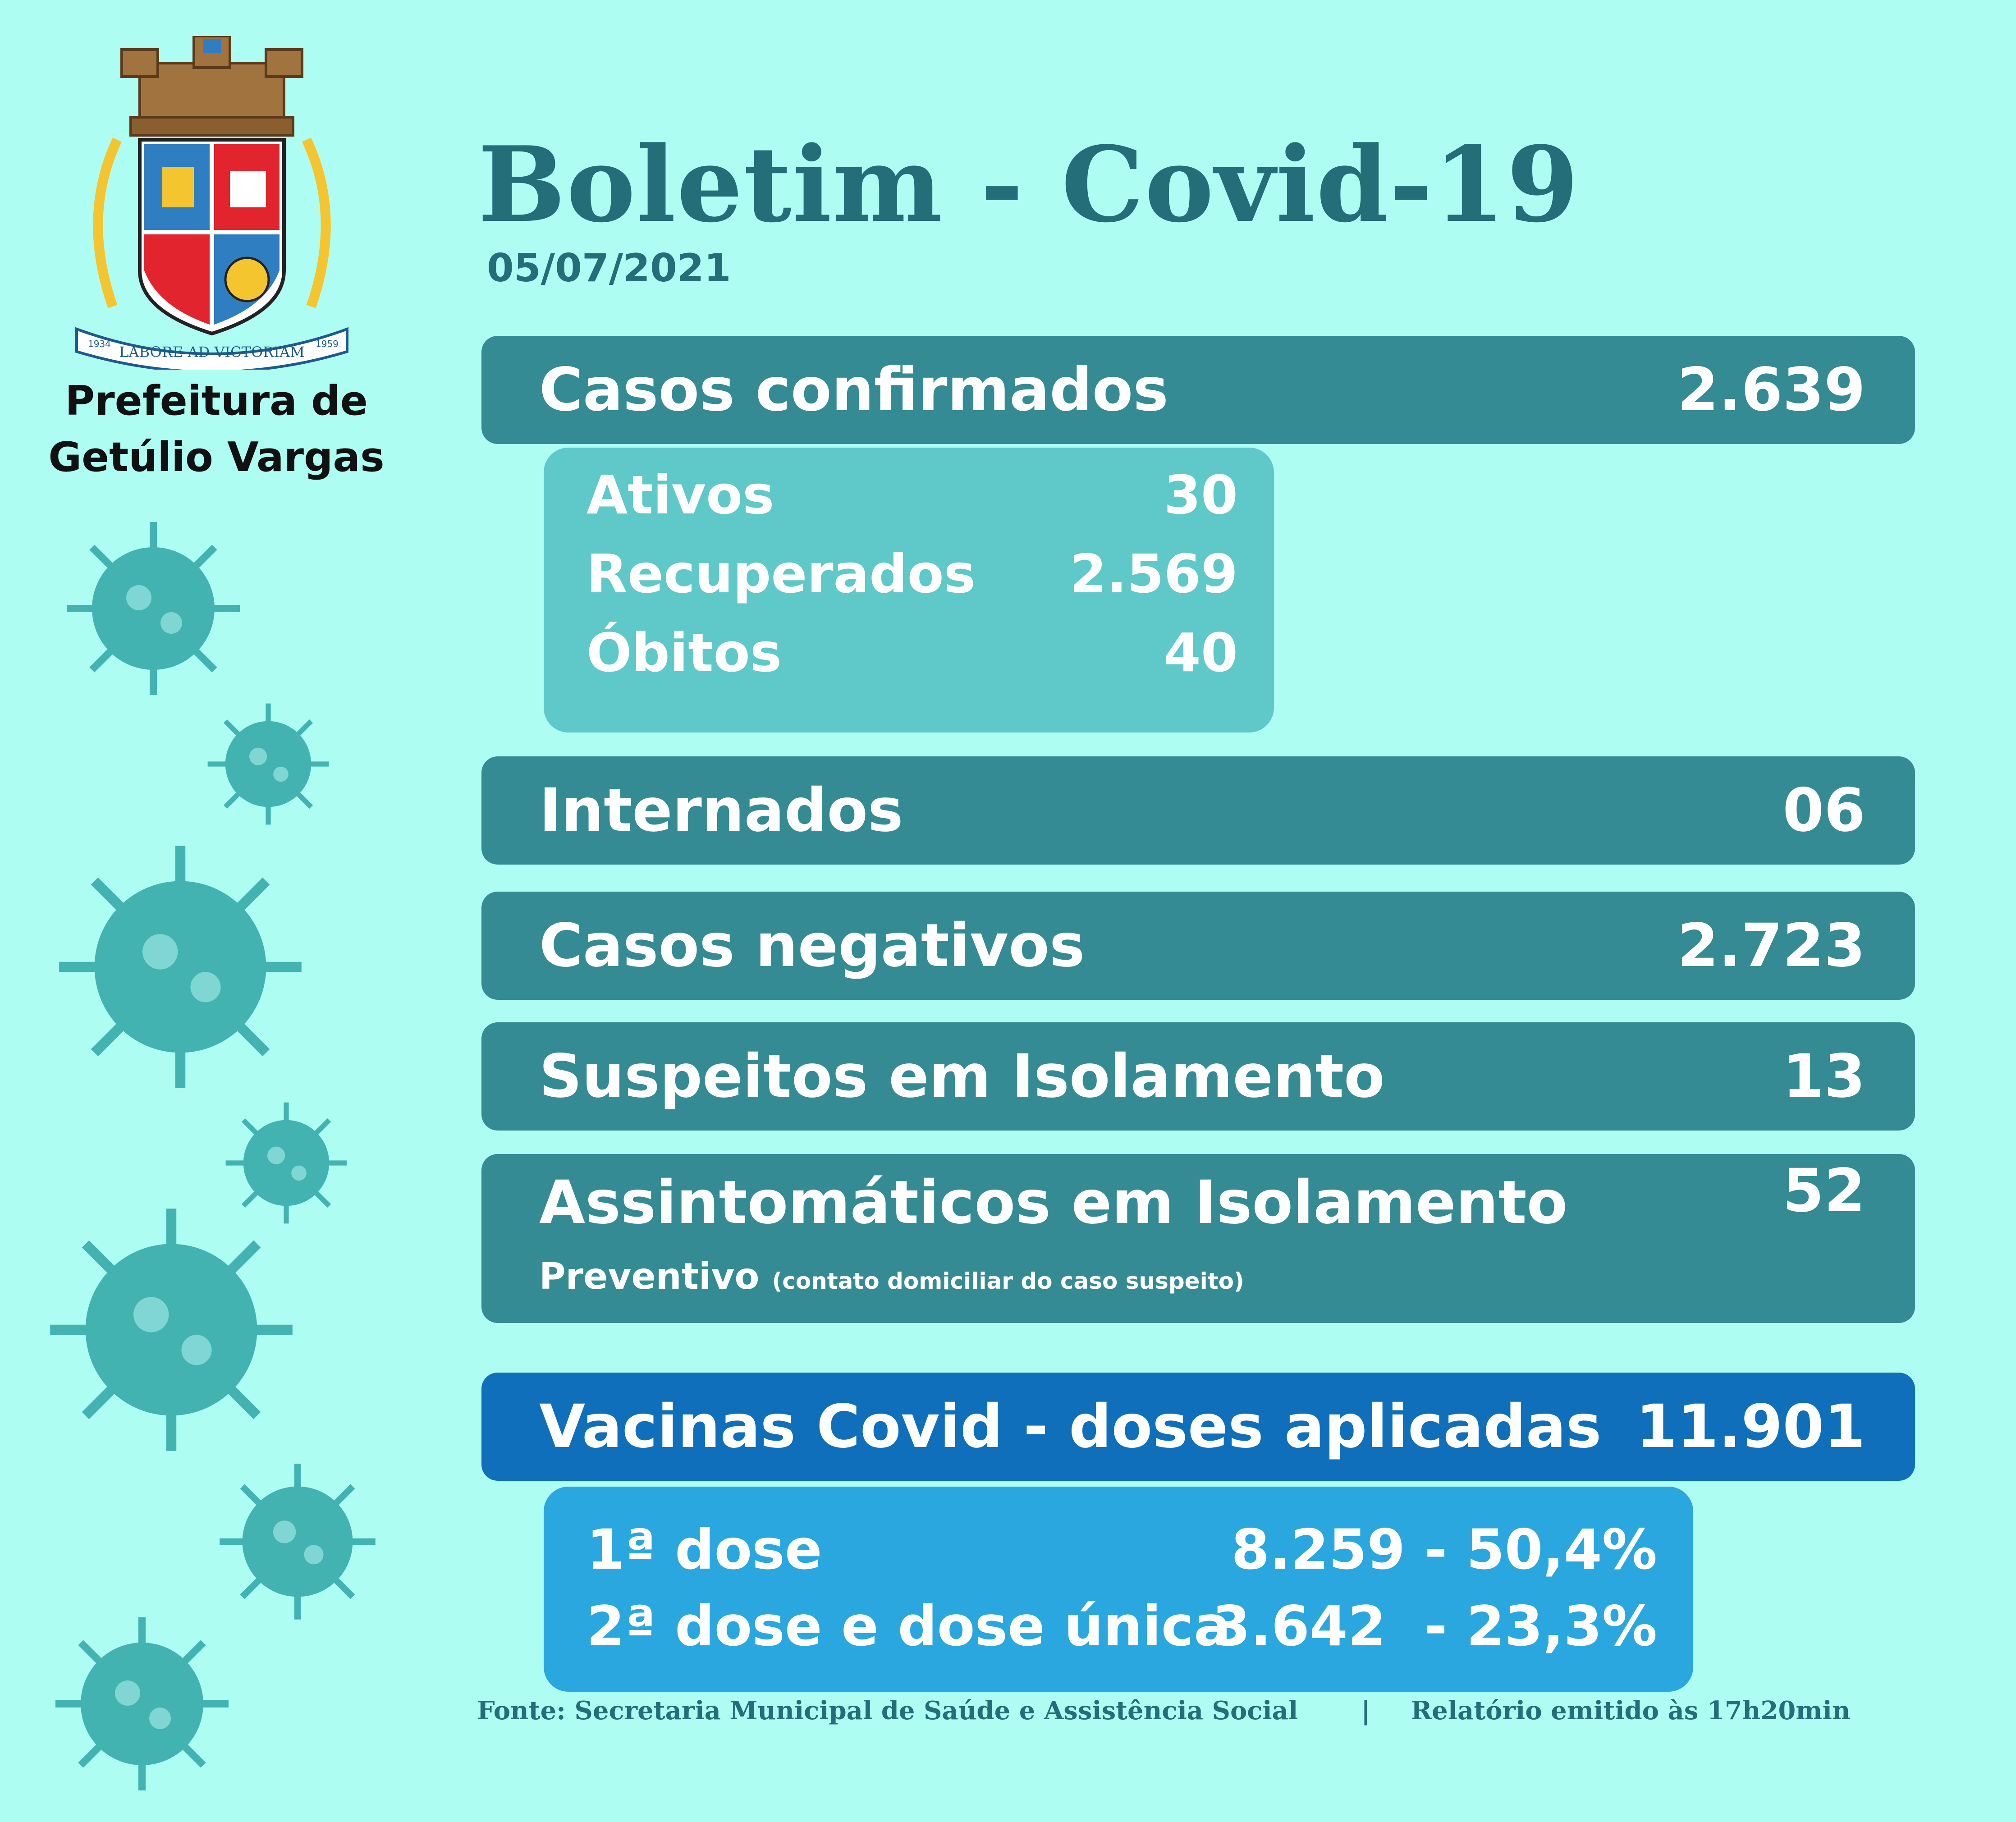 The image size is (2016, 1822). What do you see at coordinates (1121, 1549) in the screenshot?
I see `stat-row-dose1: 1ª dose 8.259 - 50,4%` at bounding box center [1121, 1549].